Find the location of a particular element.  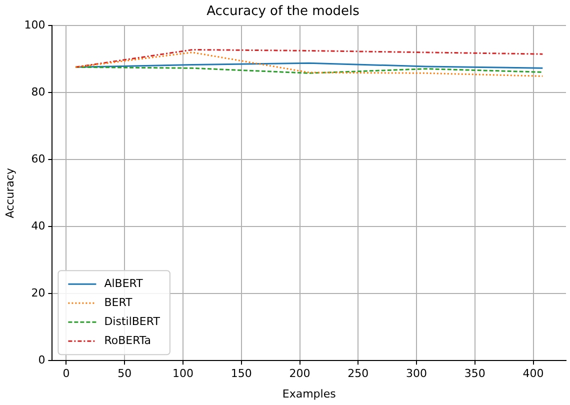

y-axis-title: Accuracy is located at coordinates (9, 193).